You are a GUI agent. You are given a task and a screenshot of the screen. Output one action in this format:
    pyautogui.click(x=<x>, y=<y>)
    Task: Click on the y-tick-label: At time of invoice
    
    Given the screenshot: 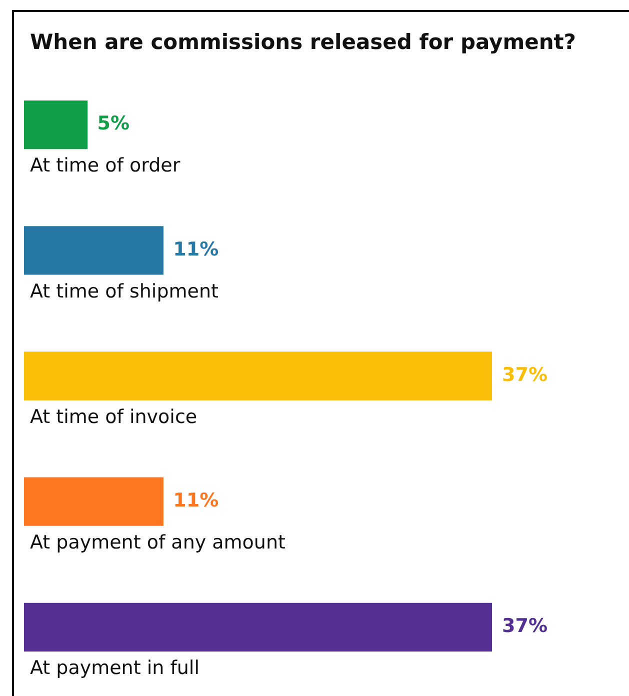 What is the action you would take?
    pyautogui.click(x=114, y=417)
    